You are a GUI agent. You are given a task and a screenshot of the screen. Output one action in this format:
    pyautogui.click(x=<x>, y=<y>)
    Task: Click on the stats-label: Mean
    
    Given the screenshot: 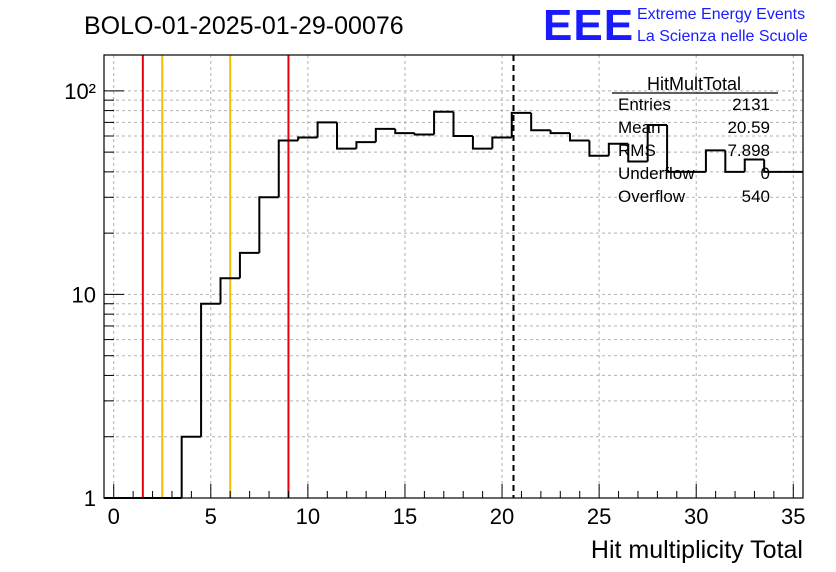 What is the action you would take?
    pyautogui.click(x=639, y=127)
    